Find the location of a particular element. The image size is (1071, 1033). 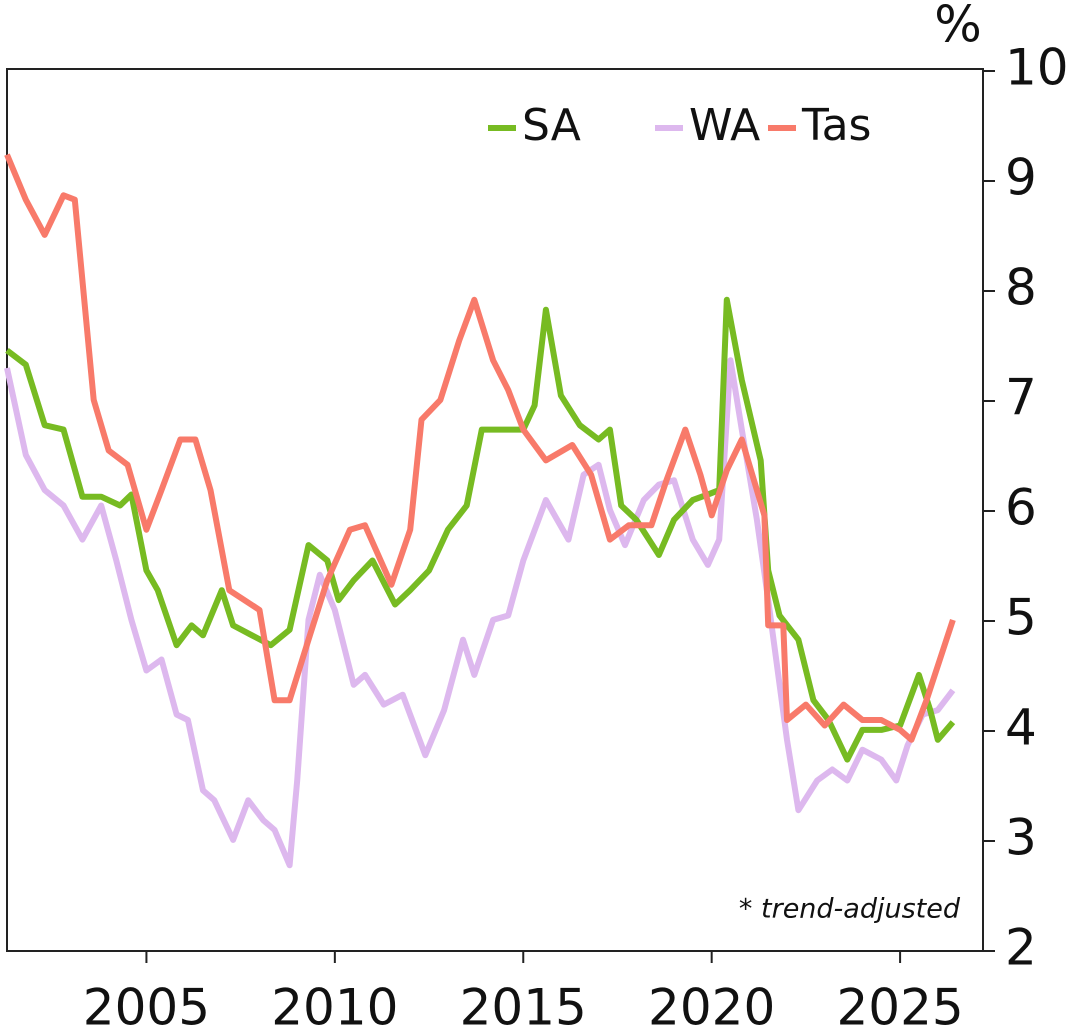

y-tick-label: 3 is located at coordinates (1021, 838).